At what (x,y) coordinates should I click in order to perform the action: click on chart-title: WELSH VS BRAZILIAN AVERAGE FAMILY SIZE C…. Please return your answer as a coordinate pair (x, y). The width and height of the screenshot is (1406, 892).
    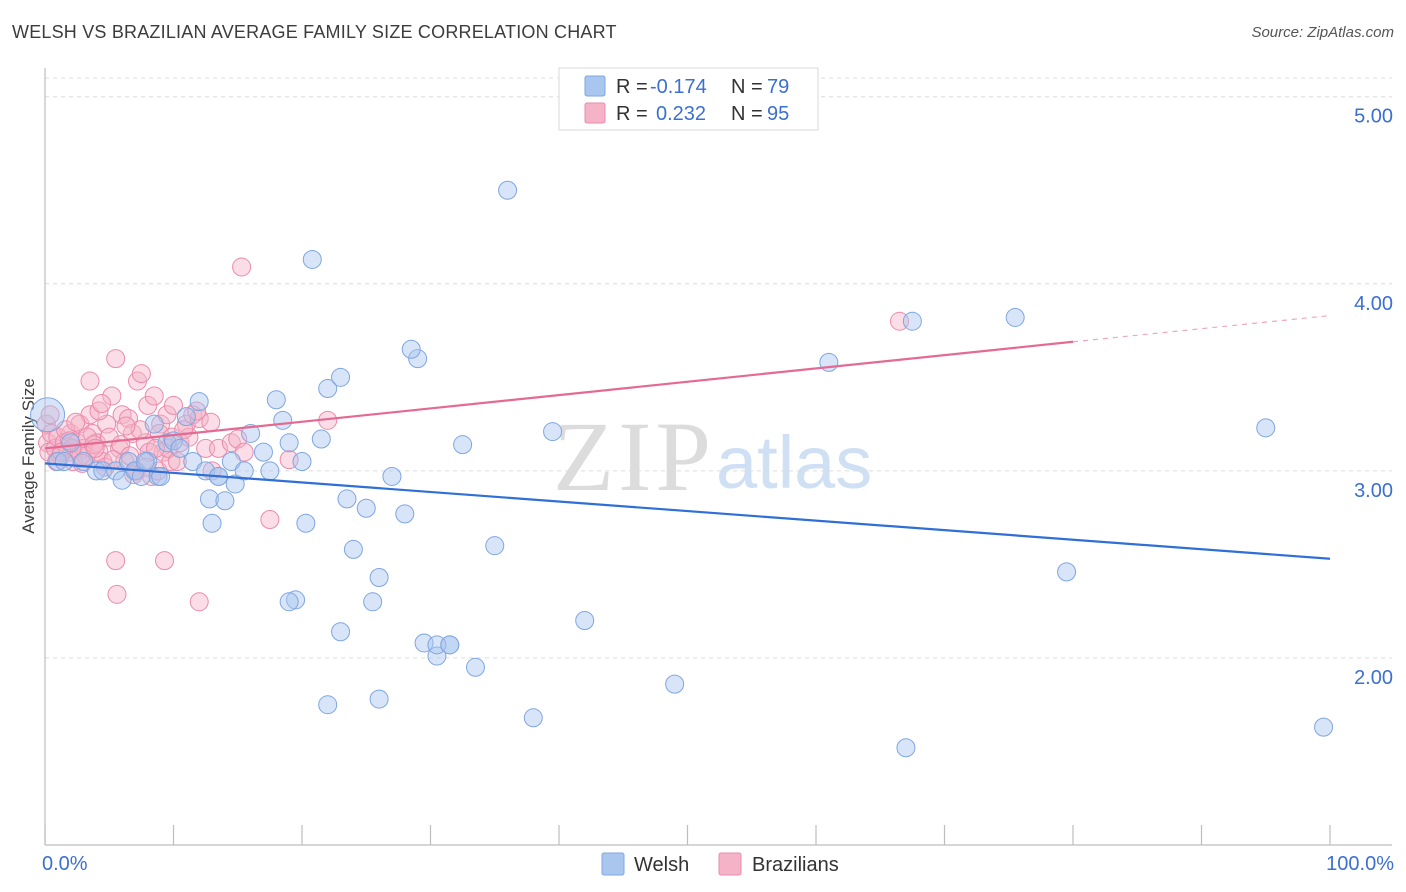
    Looking at the image, I should click on (314, 32).